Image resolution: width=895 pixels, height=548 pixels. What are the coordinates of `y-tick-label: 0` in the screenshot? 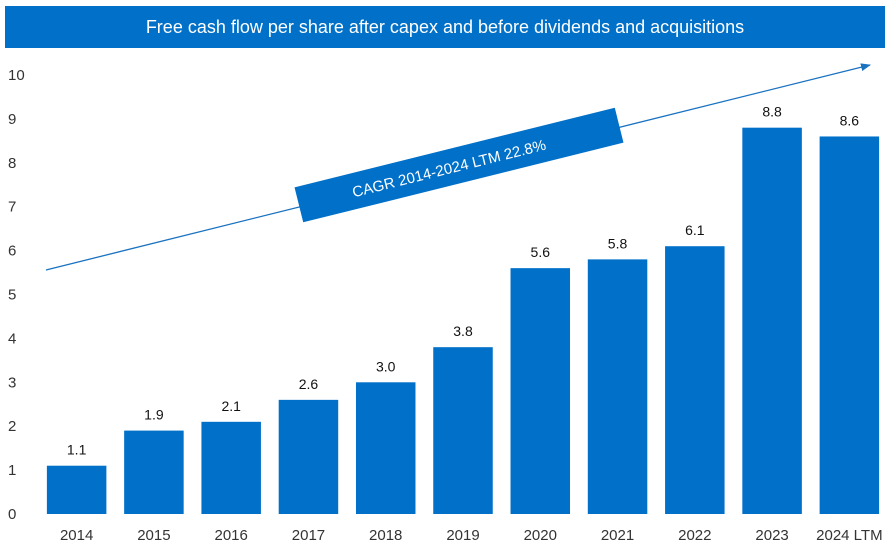 It's located at (12, 514).